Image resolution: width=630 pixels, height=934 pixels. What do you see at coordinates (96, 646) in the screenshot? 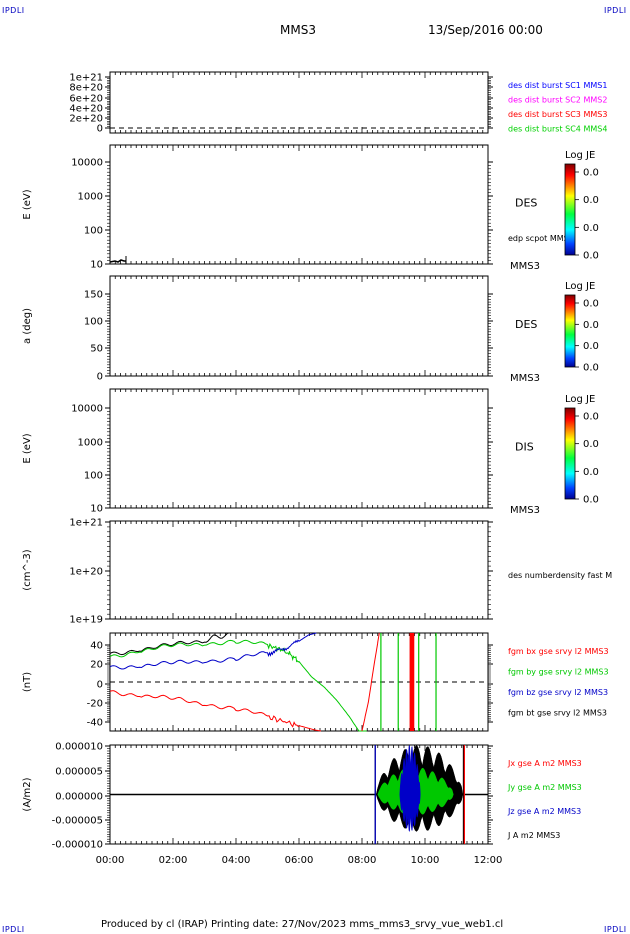
I see `y-tick-label: 40` at bounding box center [96, 646].